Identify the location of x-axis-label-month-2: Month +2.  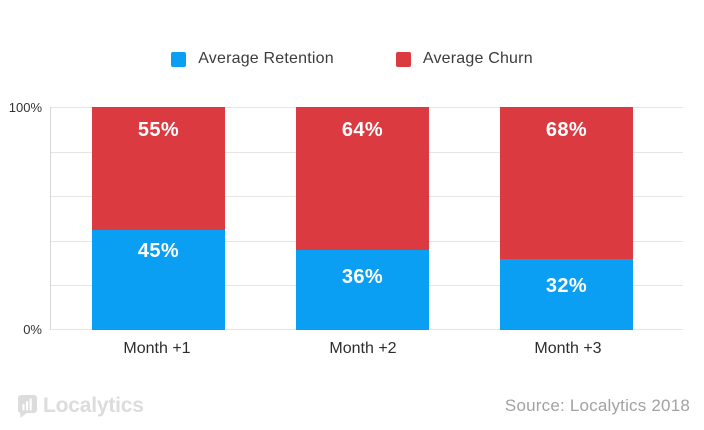
(363, 348).